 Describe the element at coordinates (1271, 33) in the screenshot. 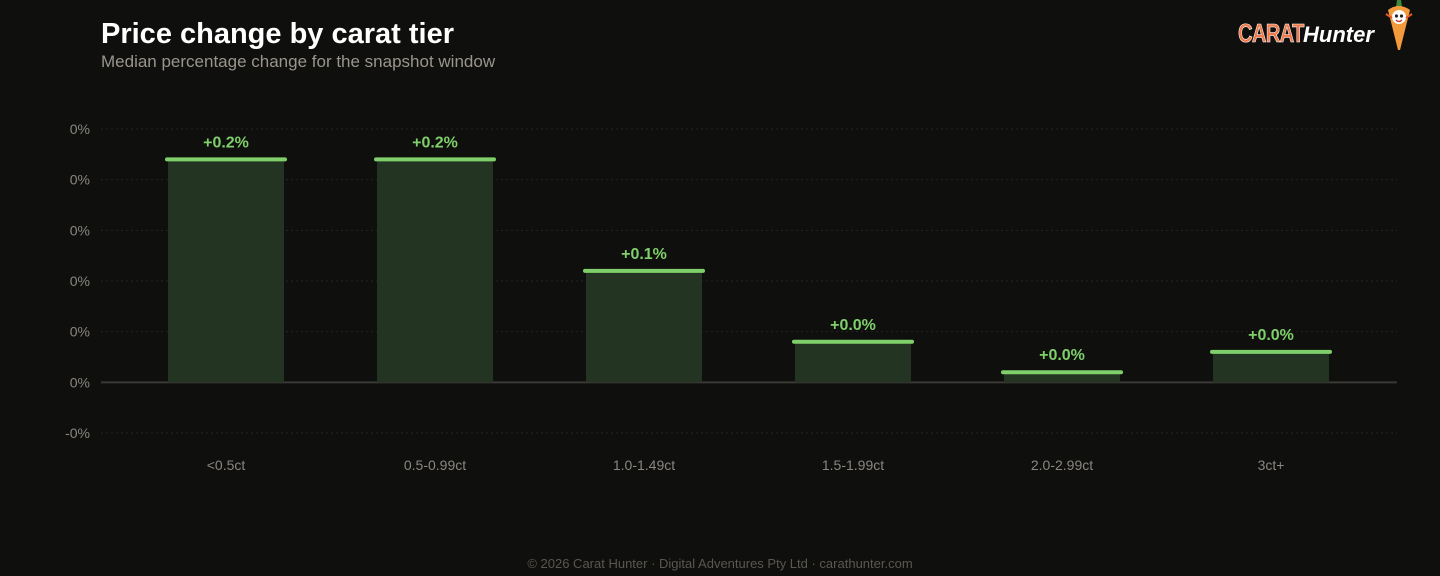

I see `brand-carat-text: CARAT` at that location.